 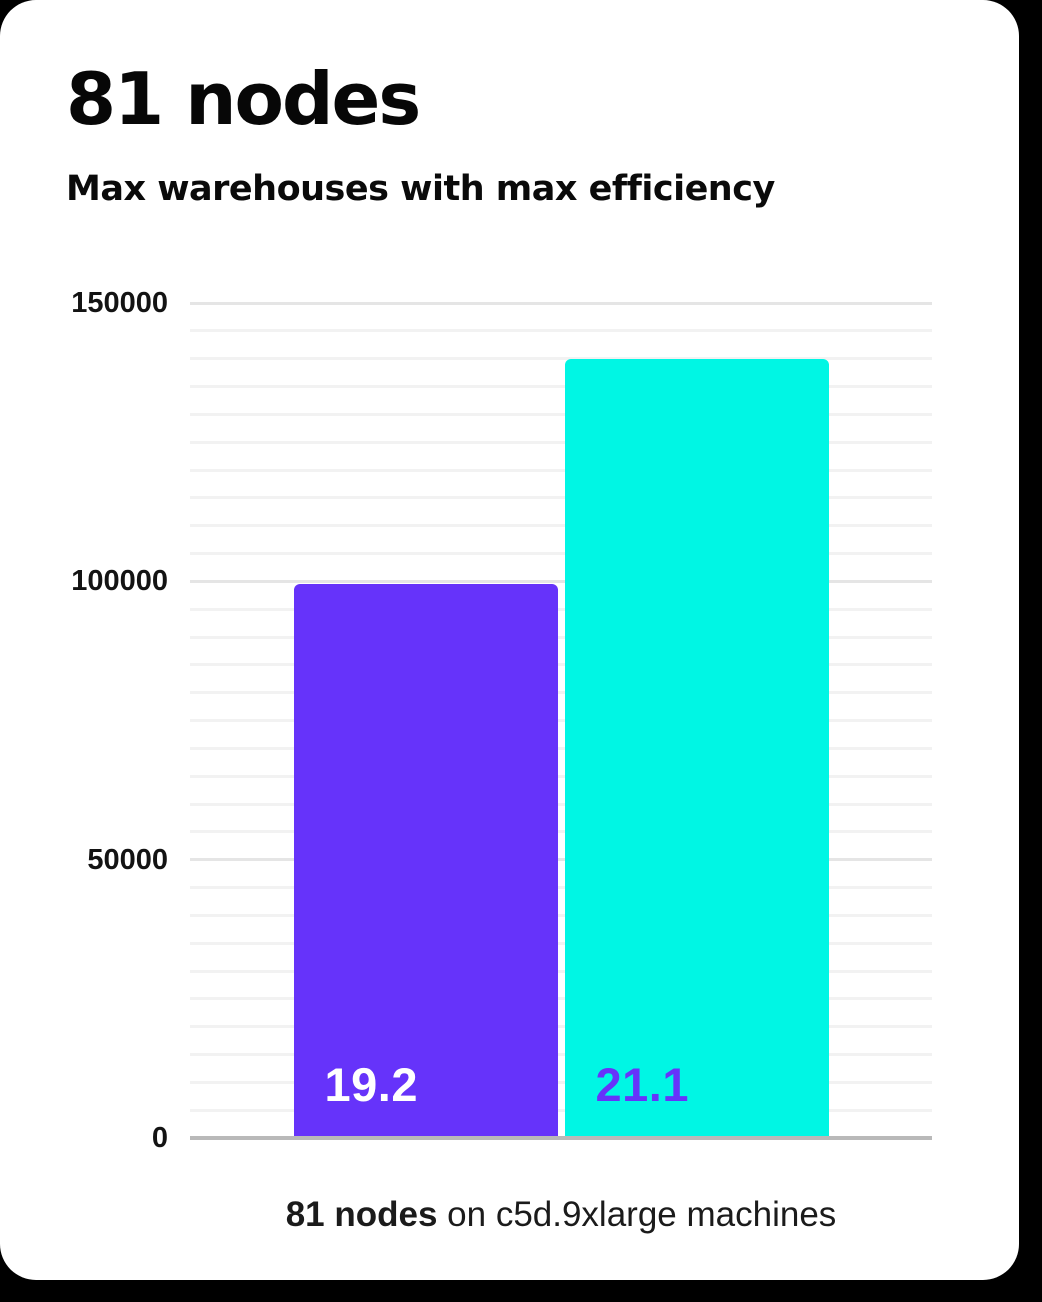 I want to click on bar-value-label: 21.1, so click(x=642, y=1084).